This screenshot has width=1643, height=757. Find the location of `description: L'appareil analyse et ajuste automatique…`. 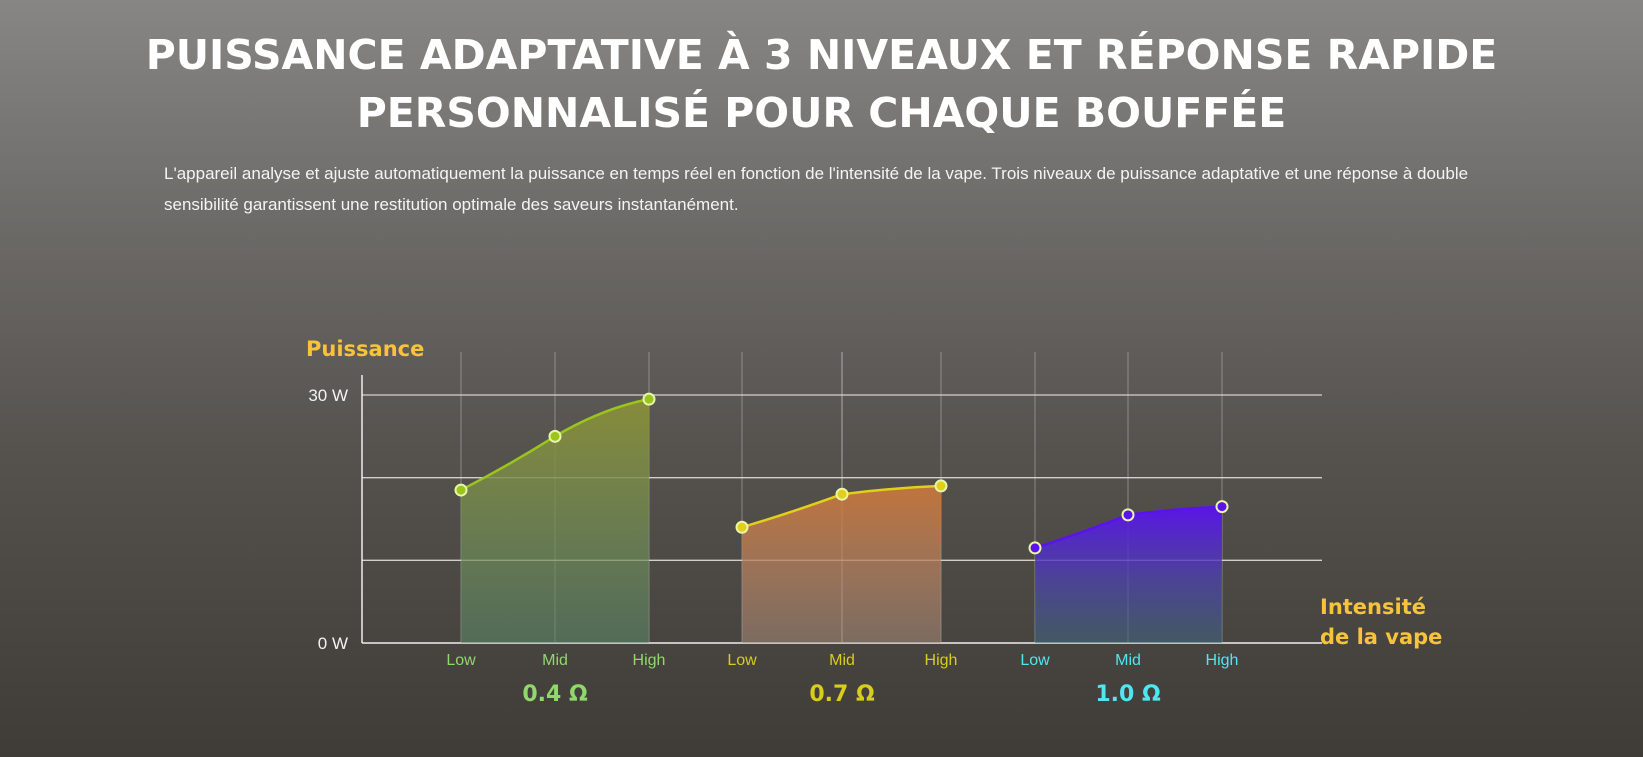

description: L'appareil analyse et ajuste automatique… is located at coordinates (816, 189).